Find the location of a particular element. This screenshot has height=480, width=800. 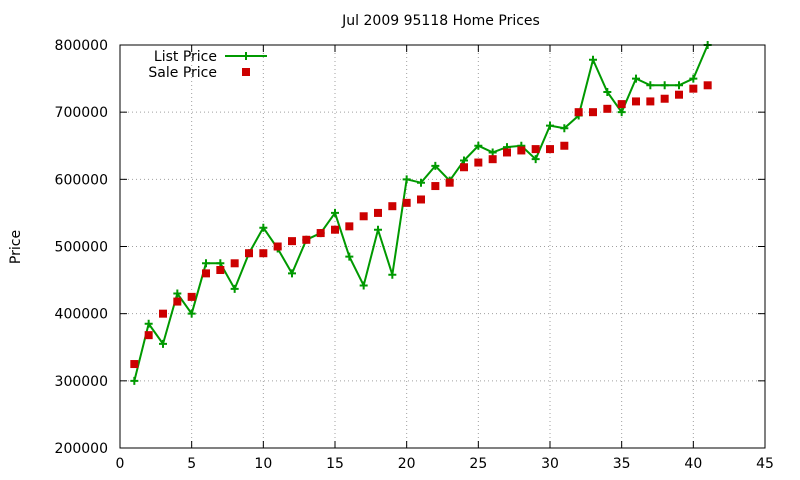

legend-swatch-sale-price is located at coordinates (246, 72).